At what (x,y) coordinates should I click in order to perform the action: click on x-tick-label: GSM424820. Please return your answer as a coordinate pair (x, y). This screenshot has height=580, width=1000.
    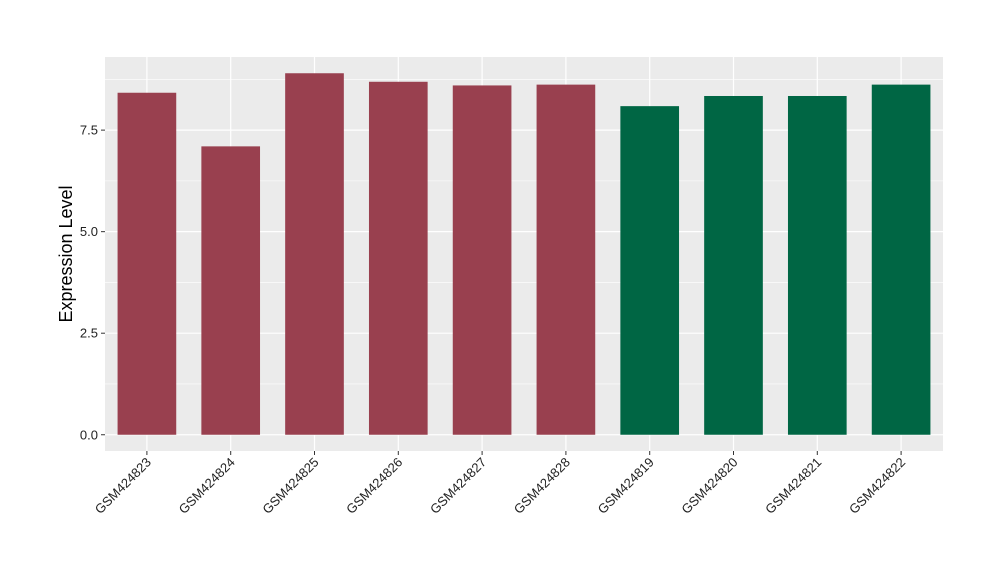
    Looking at the image, I should click on (709, 486).